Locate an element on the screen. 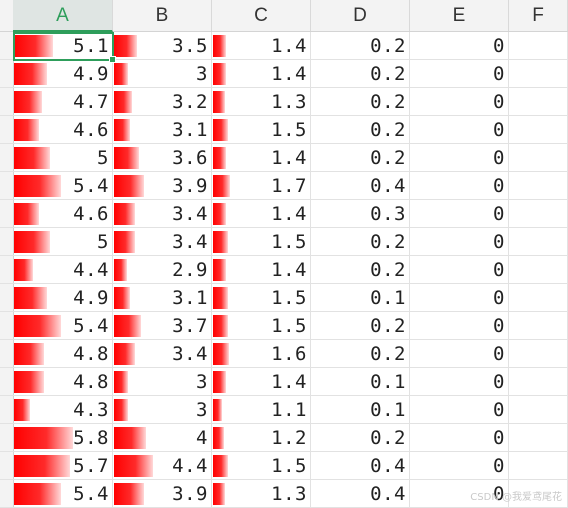 The width and height of the screenshot is (568, 508). cell-e10: 0 is located at coordinates (459, 298).